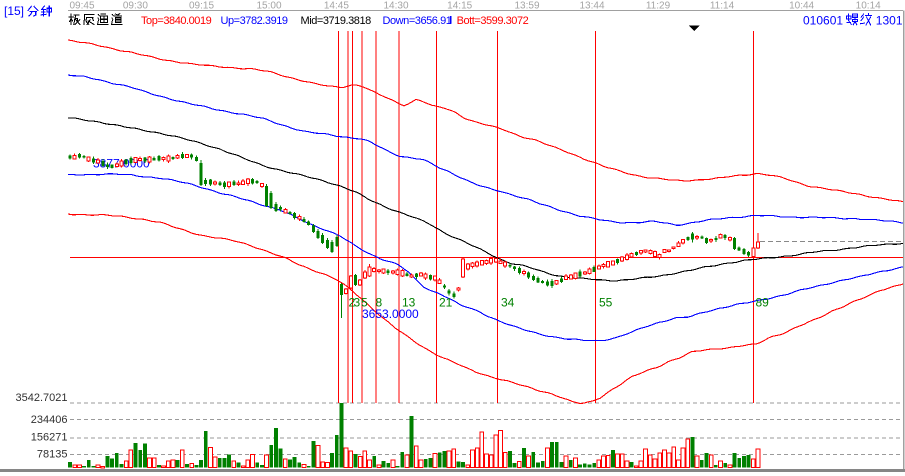  Describe the element at coordinates (336, 21) in the screenshot. I see `svg-text: Mid=3719.3818` at that location.